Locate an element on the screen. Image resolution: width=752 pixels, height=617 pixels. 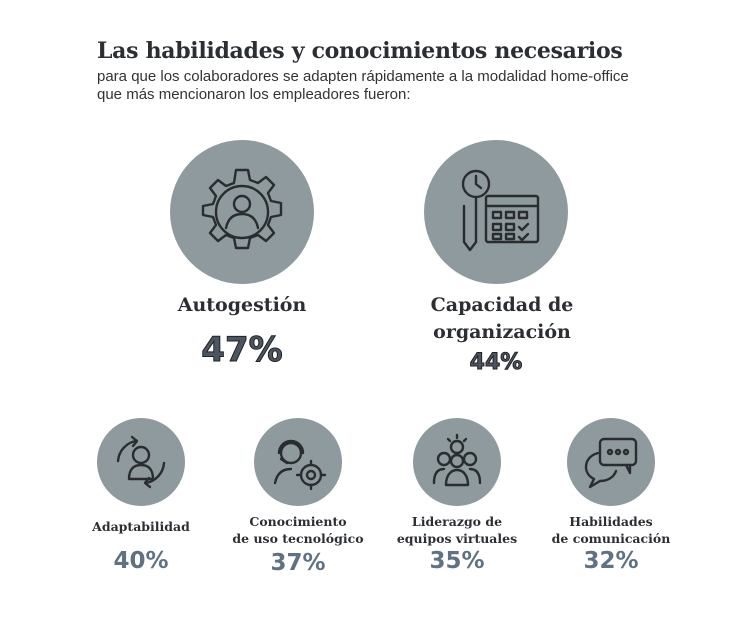
skill-label: Autogestión is located at coordinates (242, 305).